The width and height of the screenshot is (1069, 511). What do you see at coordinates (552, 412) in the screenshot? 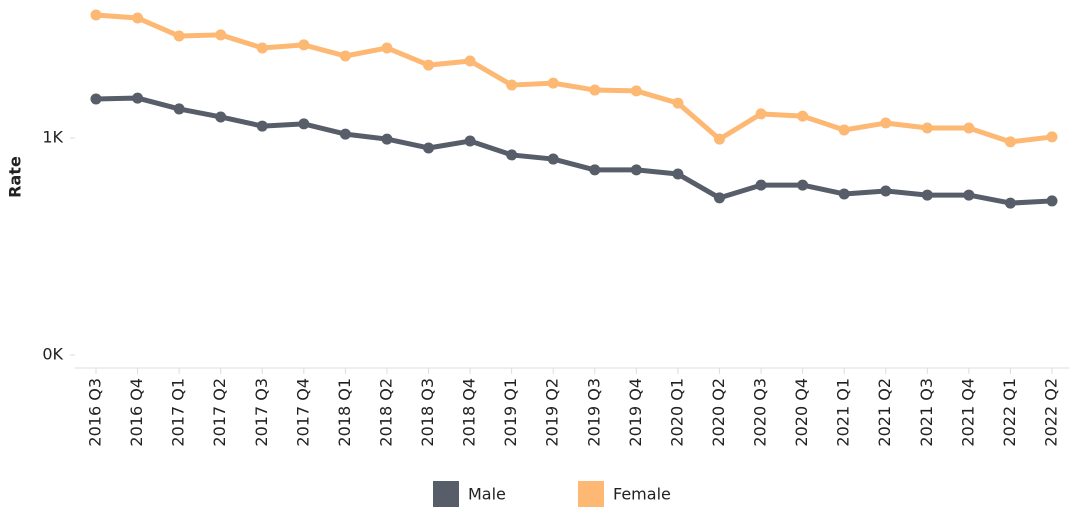
I see `x-tick-label: 2019 Q2` at bounding box center [552, 412].